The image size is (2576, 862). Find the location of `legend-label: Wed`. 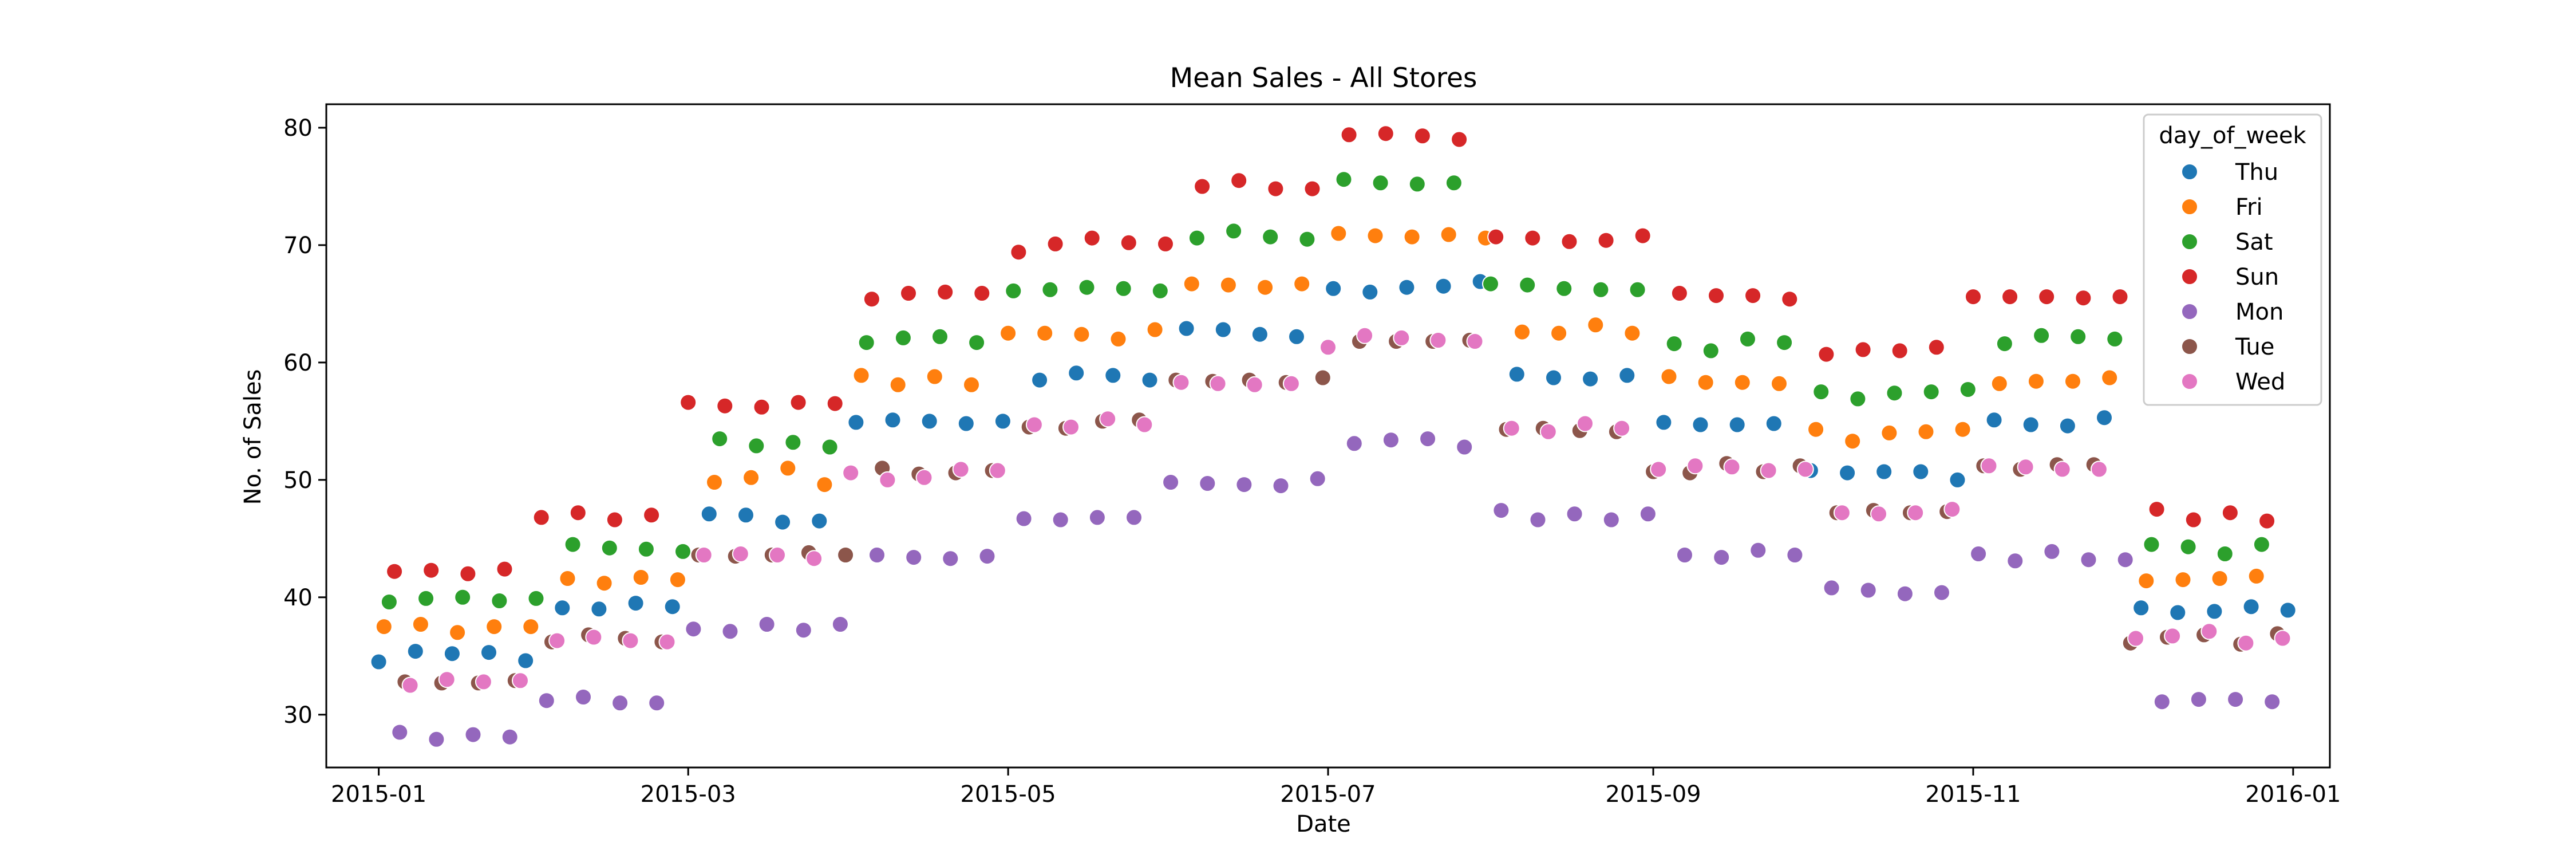

legend-label: Wed is located at coordinates (2260, 382).